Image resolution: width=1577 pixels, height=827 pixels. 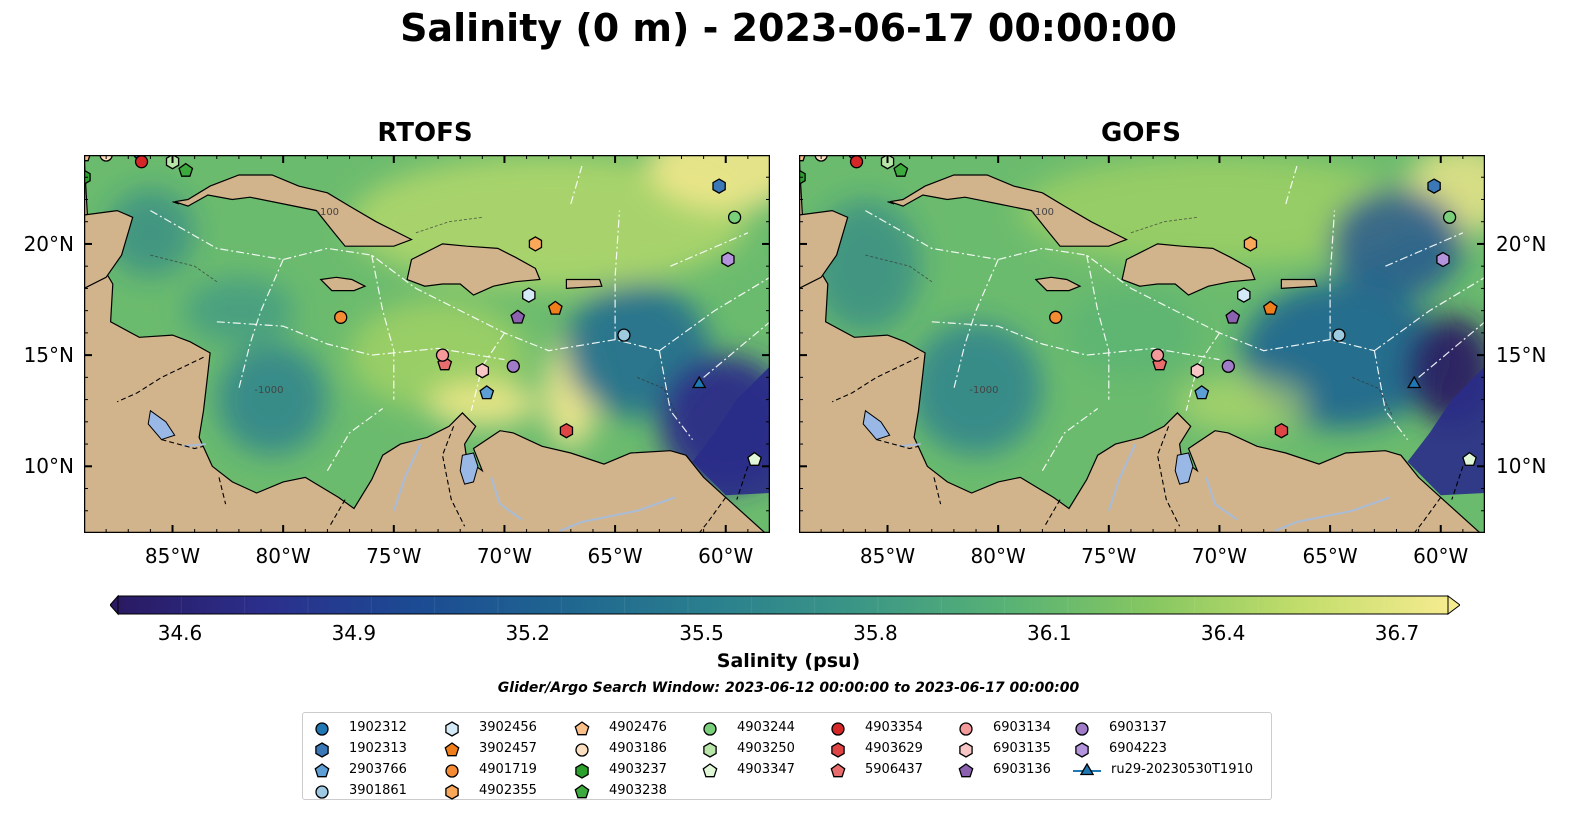 What do you see at coordinates (425, 133) in the screenshot?
I see `panel-title-rtofs: RTOFS` at bounding box center [425, 133].